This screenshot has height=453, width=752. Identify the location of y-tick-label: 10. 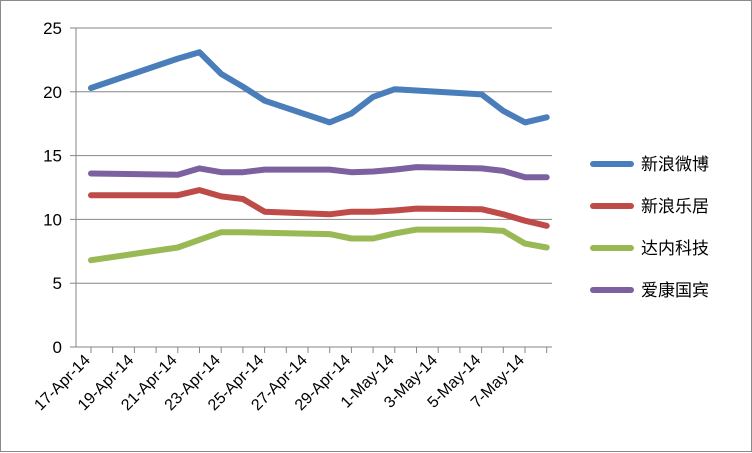
(52, 219).